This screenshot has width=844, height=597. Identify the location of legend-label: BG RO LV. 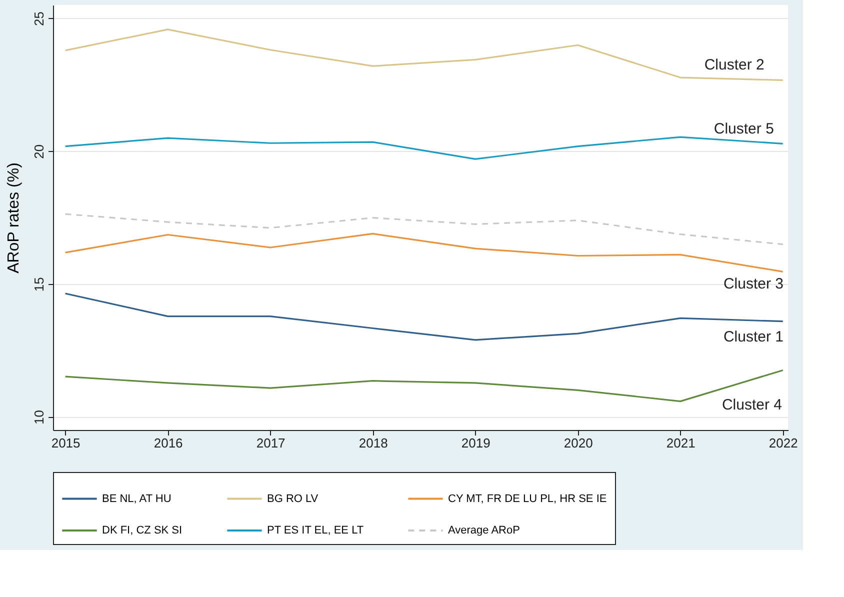
(293, 498).